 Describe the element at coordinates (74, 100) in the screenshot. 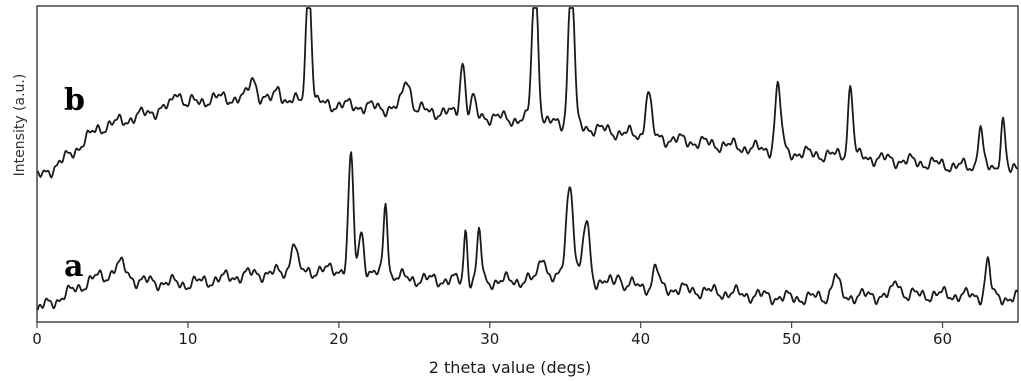

I see `series-label-b: b` at that location.